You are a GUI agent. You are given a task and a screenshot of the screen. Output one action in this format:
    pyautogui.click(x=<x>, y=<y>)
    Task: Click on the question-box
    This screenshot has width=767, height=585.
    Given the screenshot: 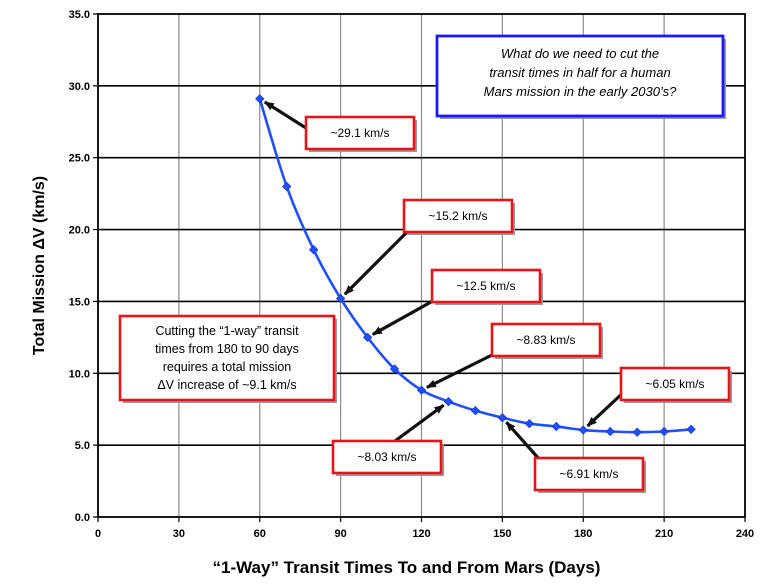 What is the action you would take?
    pyautogui.click(x=580, y=76)
    